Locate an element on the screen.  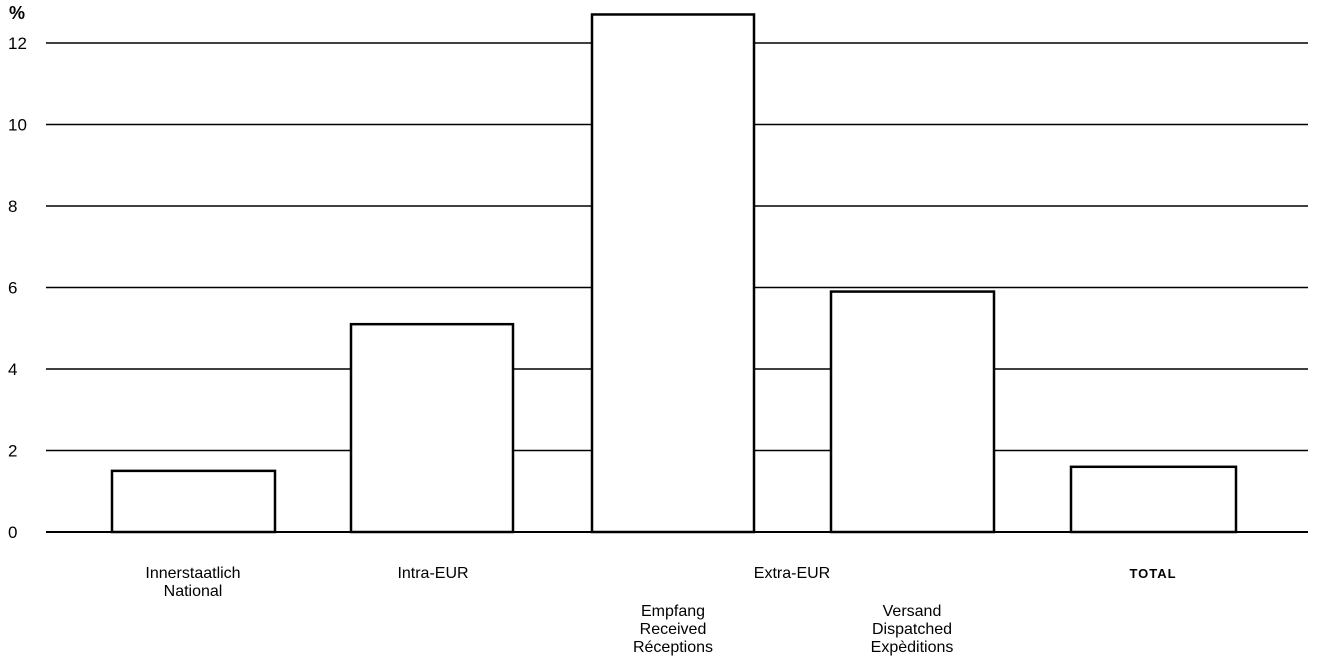
y-unit-label: % is located at coordinates (17, 13).